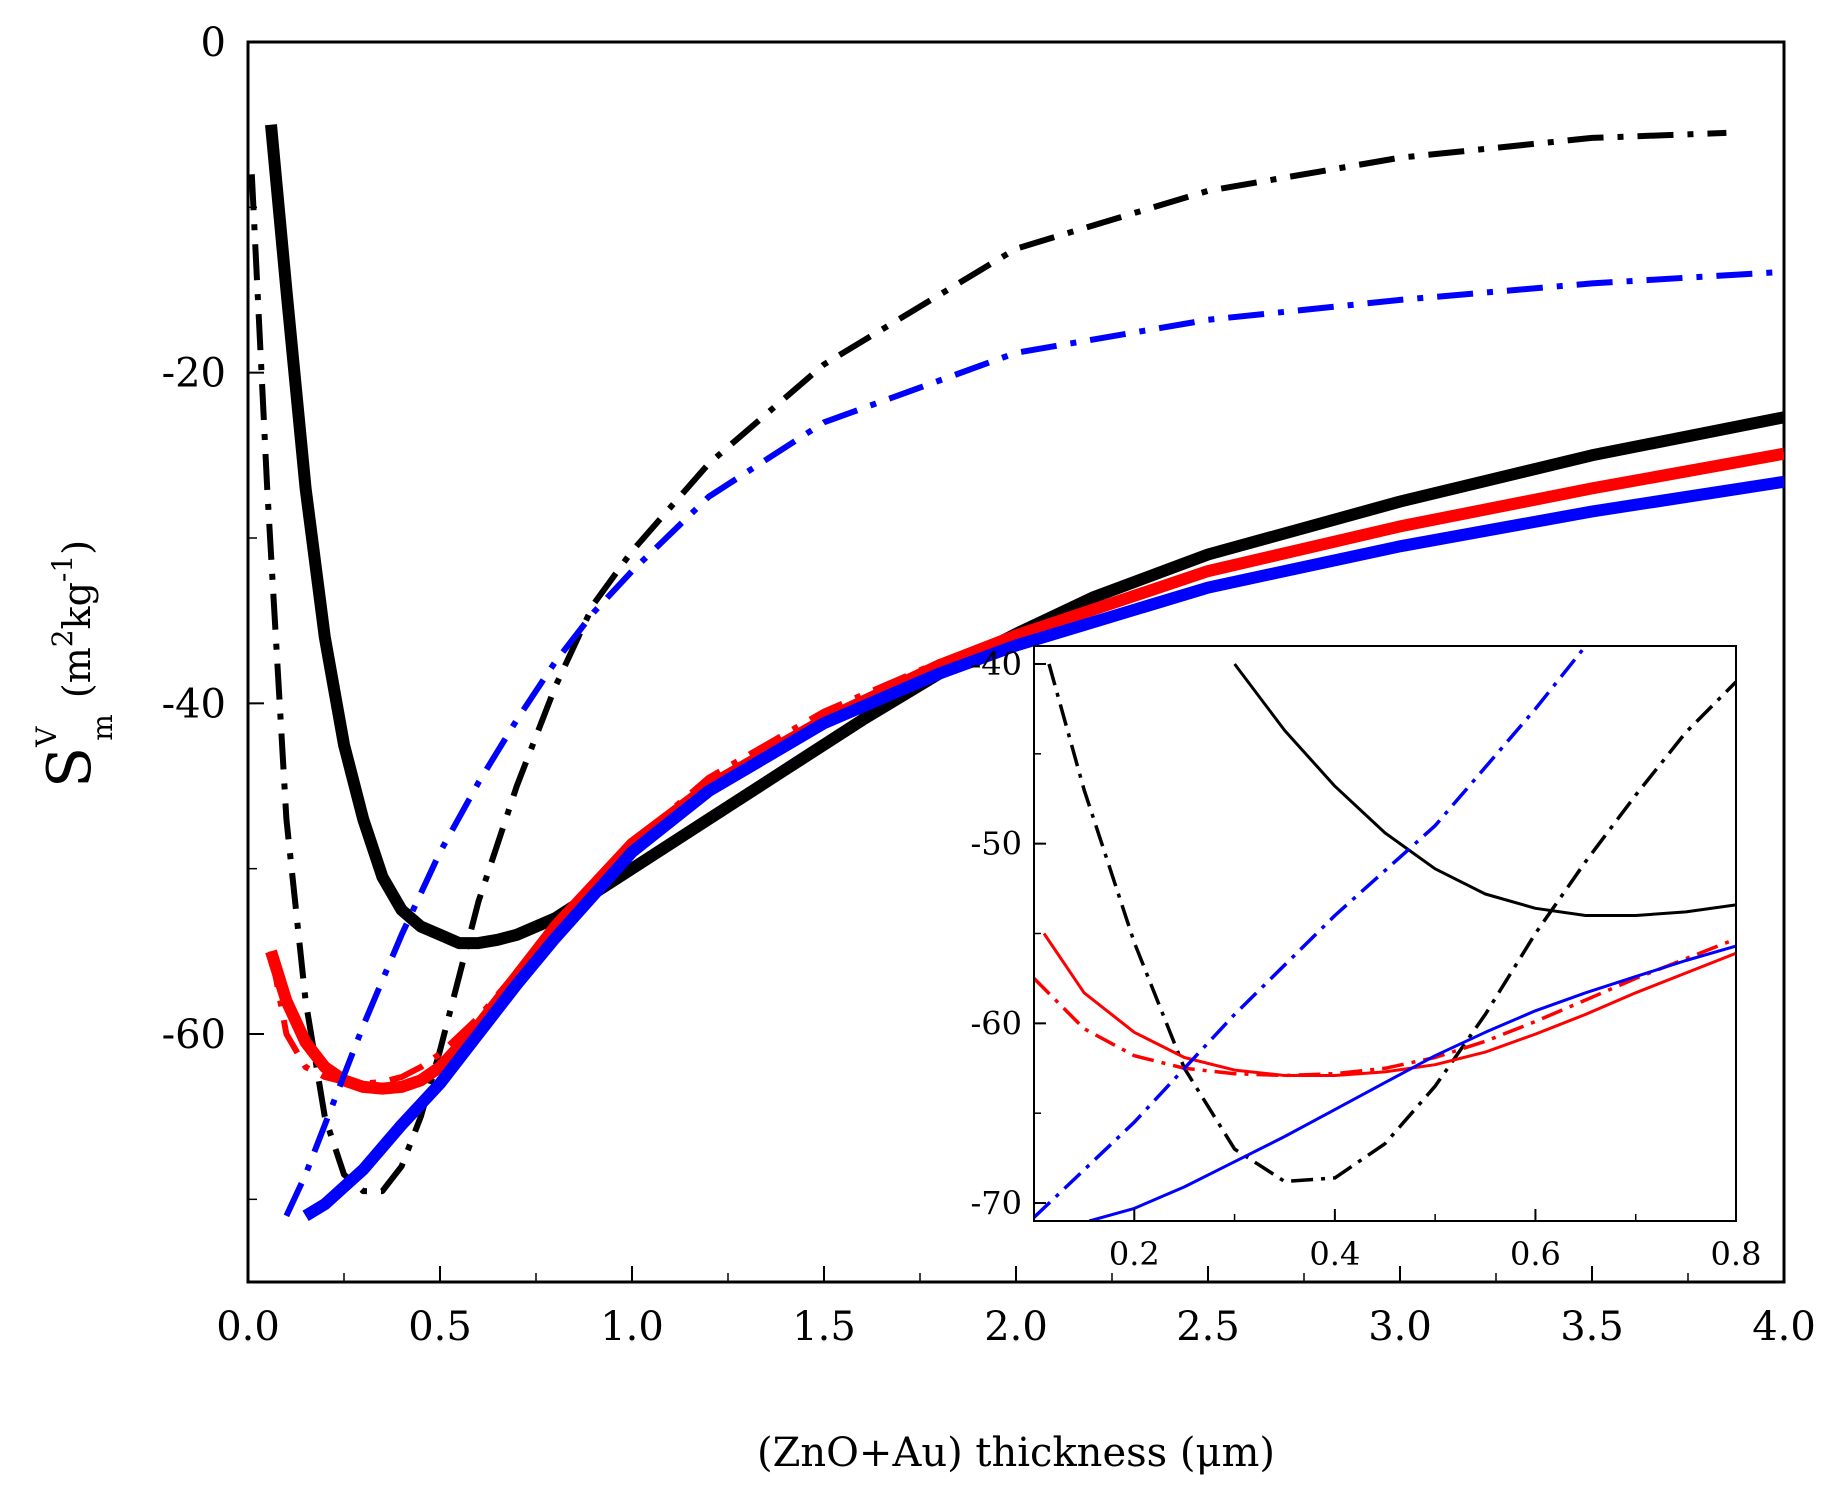 This screenshot has height=1506, width=1829. What do you see at coordinates (1400, 1327) in the screenshot?
I see `x-tick-label: 3.0` at bounding box center [1400, 1327].